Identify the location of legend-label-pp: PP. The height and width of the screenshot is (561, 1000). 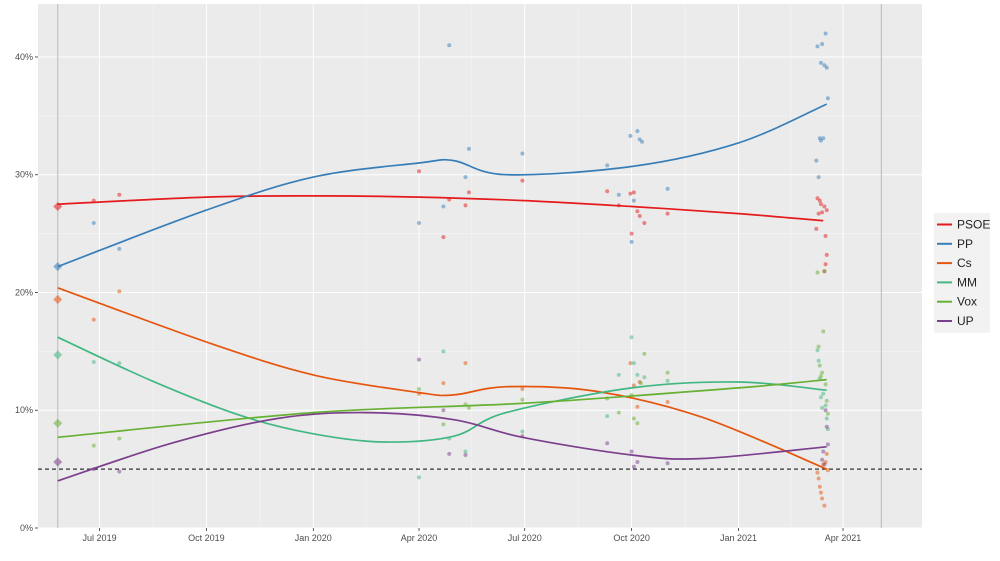
(965, 244).